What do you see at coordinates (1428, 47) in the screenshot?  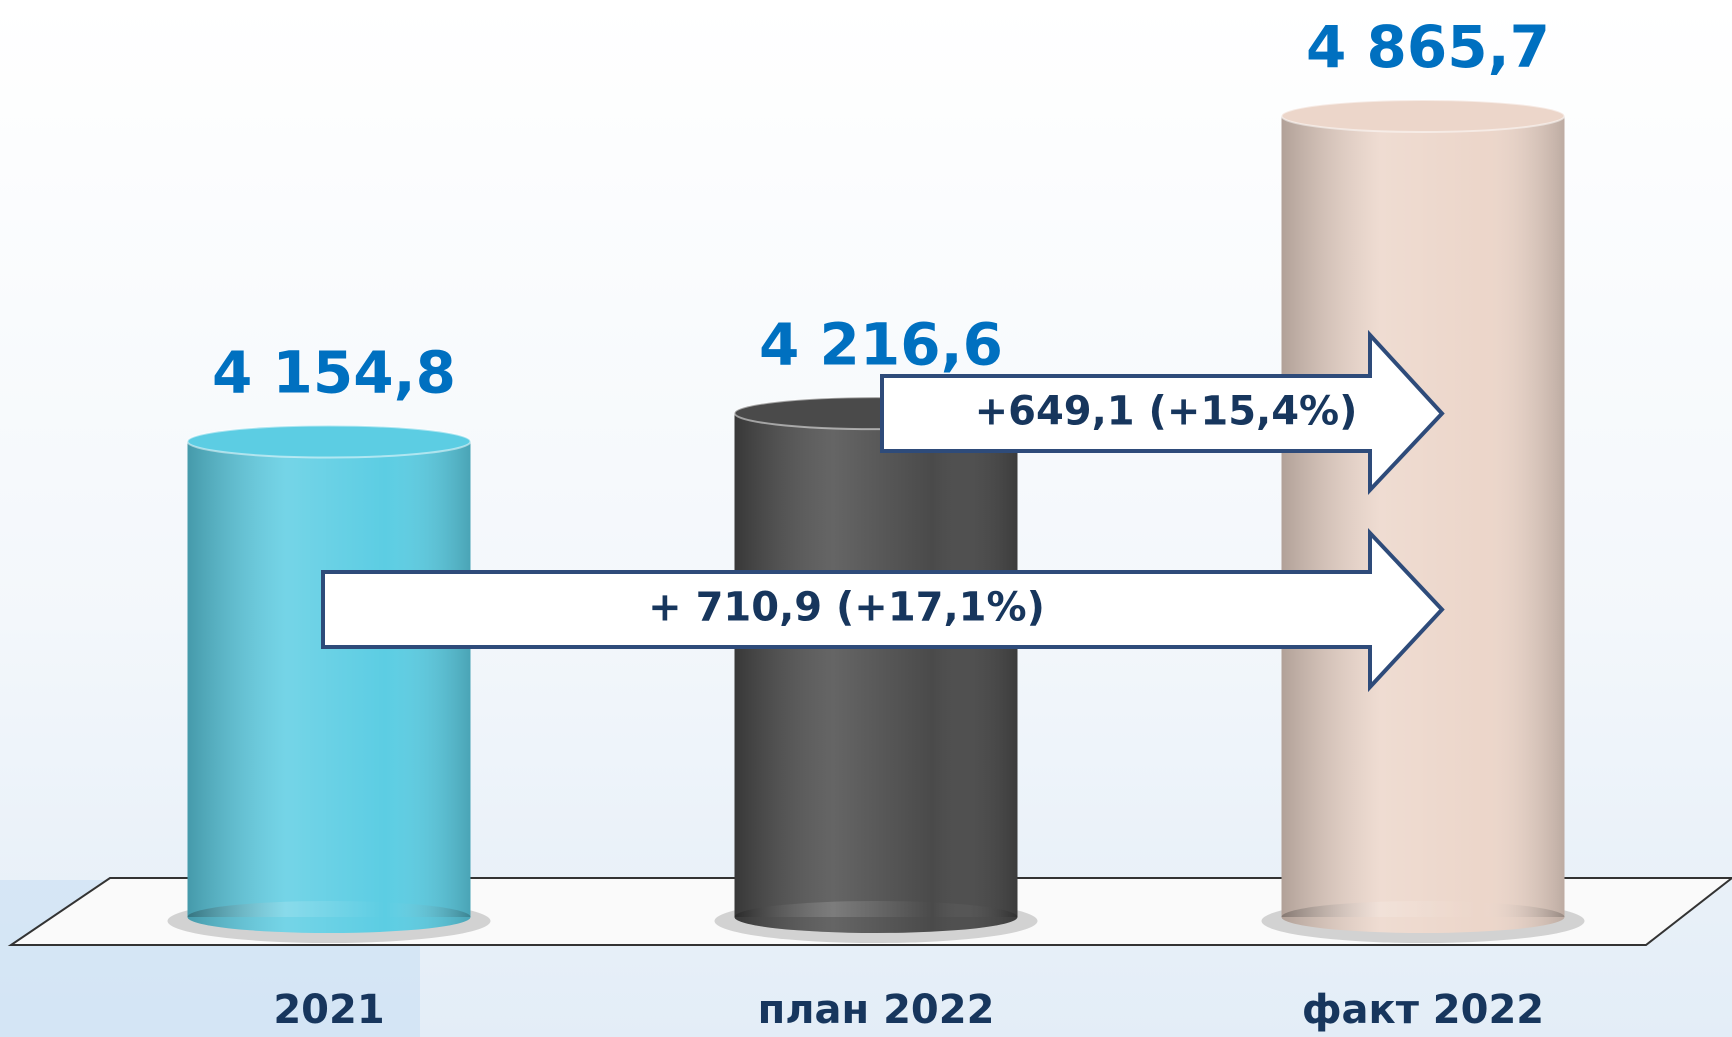 I see `value-label: 4 865,7` at bounding box center [1428, 47].